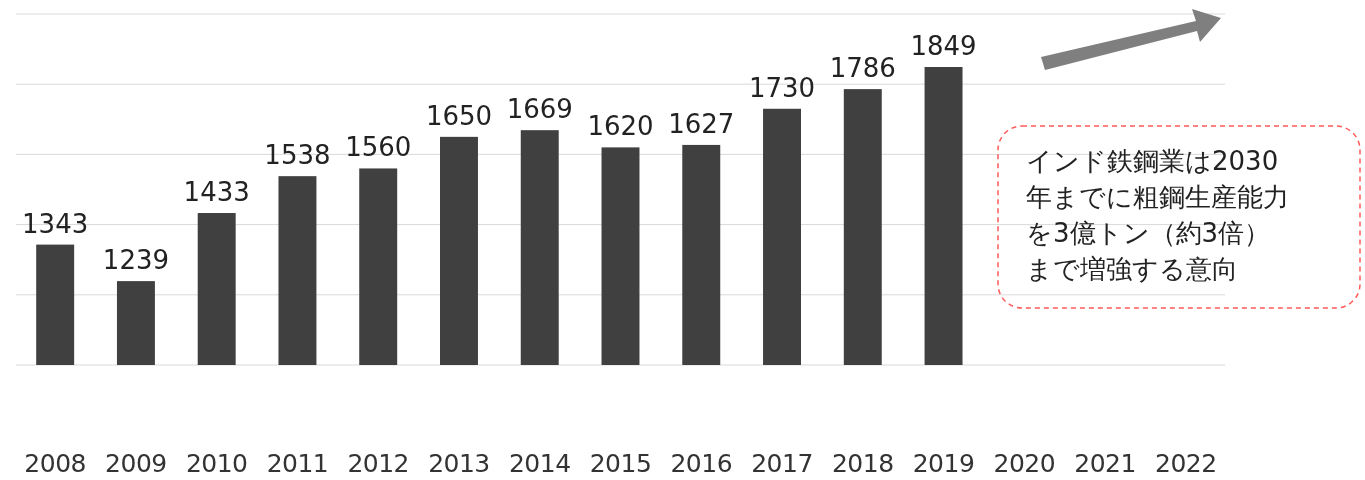 This screenshot has height=480, width=1365. What do you see at coordinates (539, 109) in the screenshot?
I see `data-label: 1669` at bounding box center [539, 109].